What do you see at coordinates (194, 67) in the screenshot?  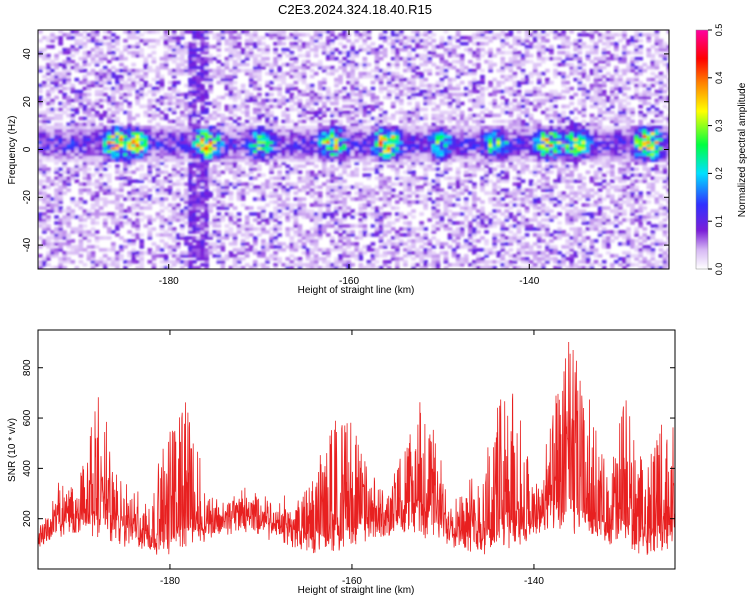 I see `heatmap-cell-1929` at bounding box center [194, 67].